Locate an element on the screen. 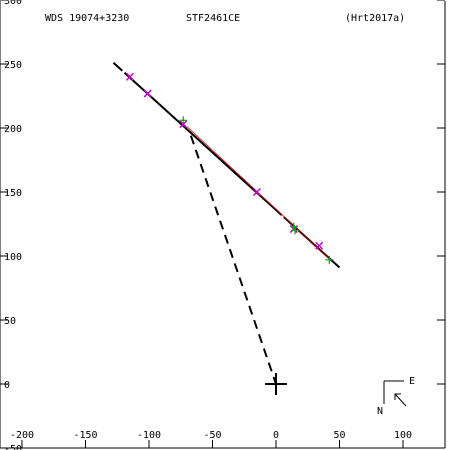 The image size is (450, 450). x-tick-label: 100 is located at coordinates (403, 435).